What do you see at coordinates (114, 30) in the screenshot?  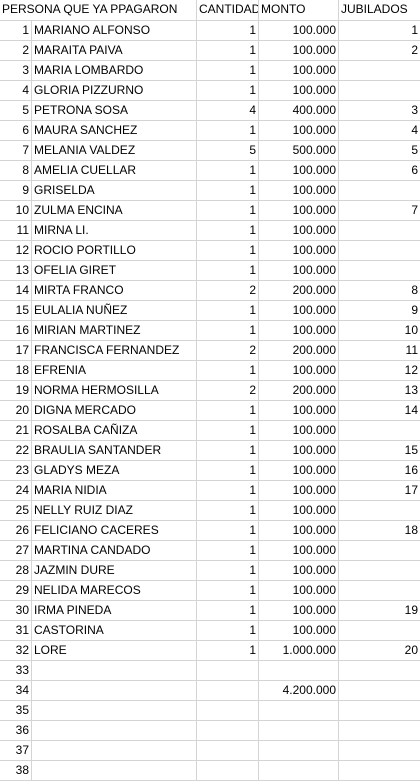 I see `name-cell: MARIANO ALFONSO` at bounding box center [114, 30].